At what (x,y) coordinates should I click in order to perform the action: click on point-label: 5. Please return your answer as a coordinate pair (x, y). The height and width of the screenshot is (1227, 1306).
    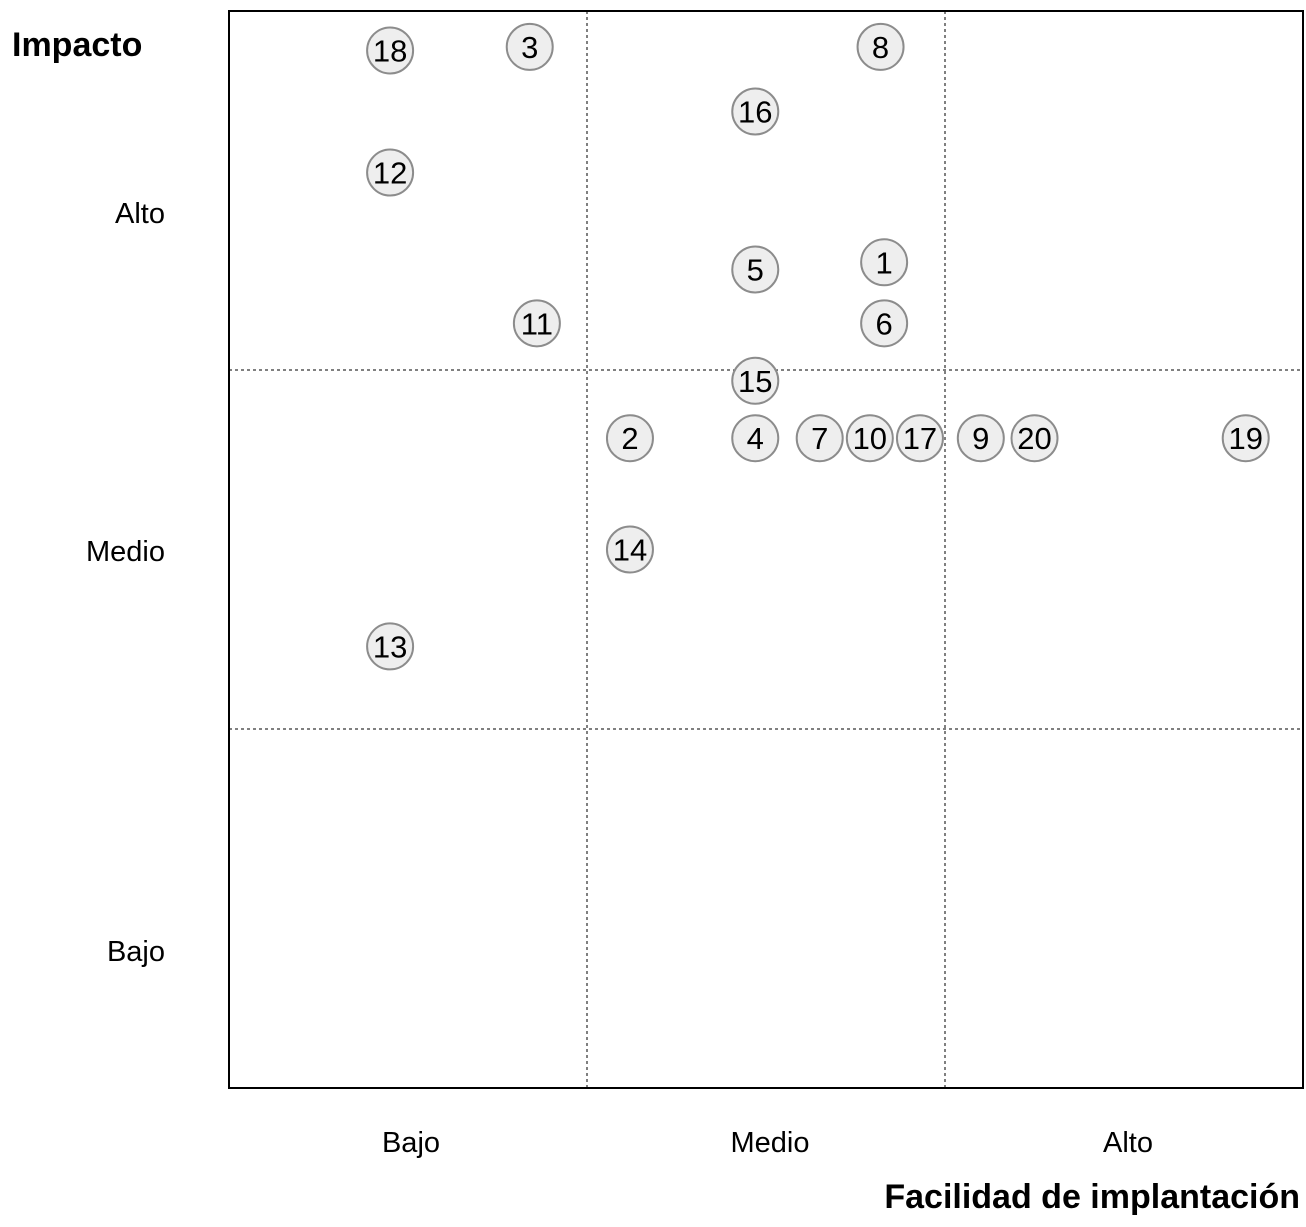
    Looking at the image, I should click on (755, 269).